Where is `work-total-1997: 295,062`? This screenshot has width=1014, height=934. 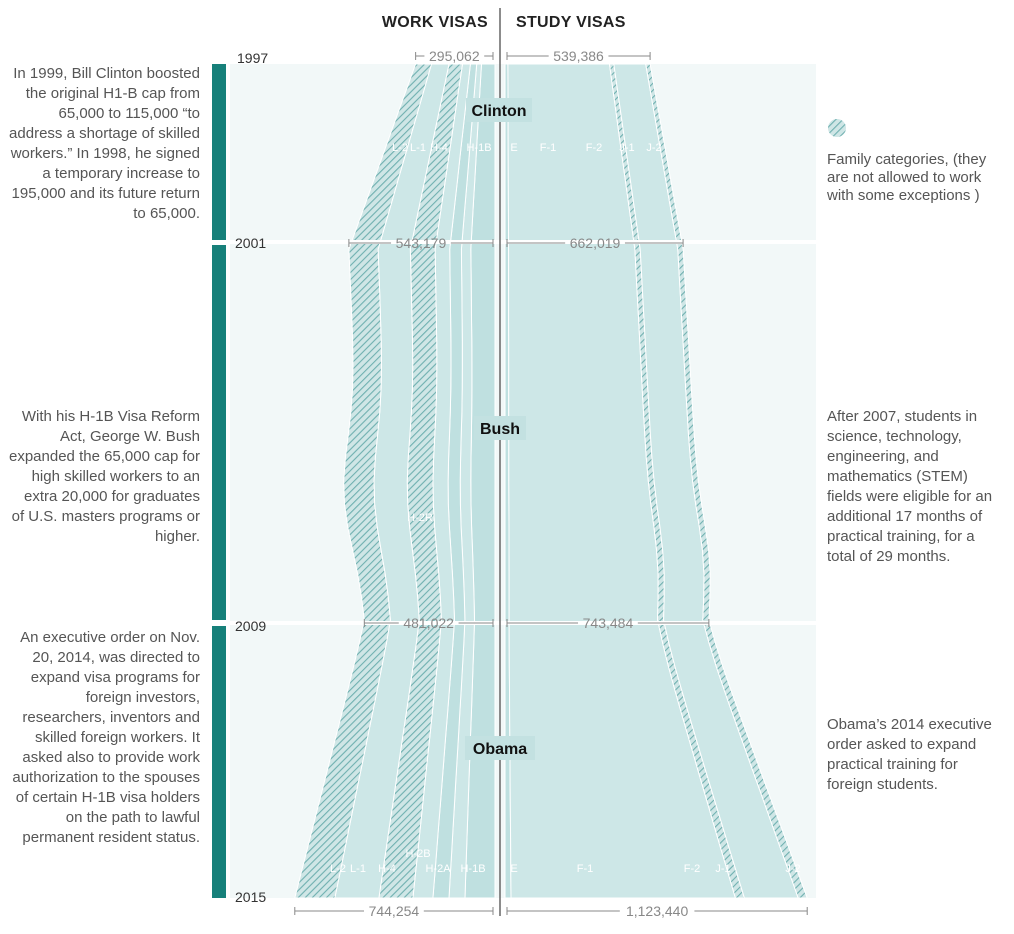 work-total-1997: 295,062 is located at coordinates (454, 56).